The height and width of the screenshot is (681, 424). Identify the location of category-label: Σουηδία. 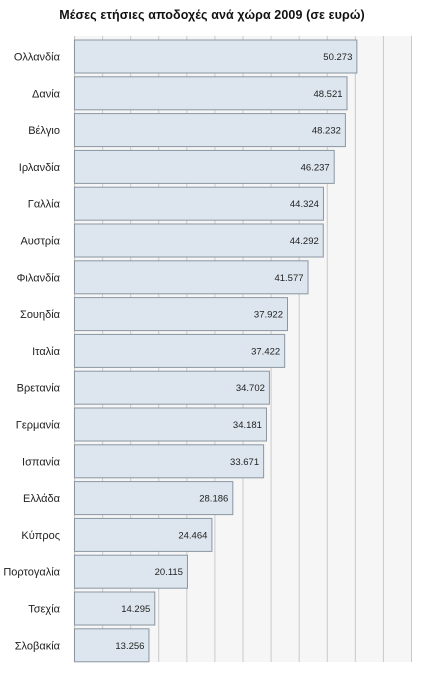
(40, 315).